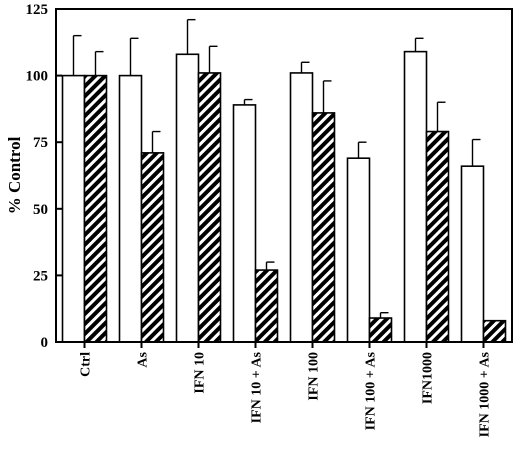  I want to click on y-axis: 0 25 50 75 100 125, so click(44, 176).